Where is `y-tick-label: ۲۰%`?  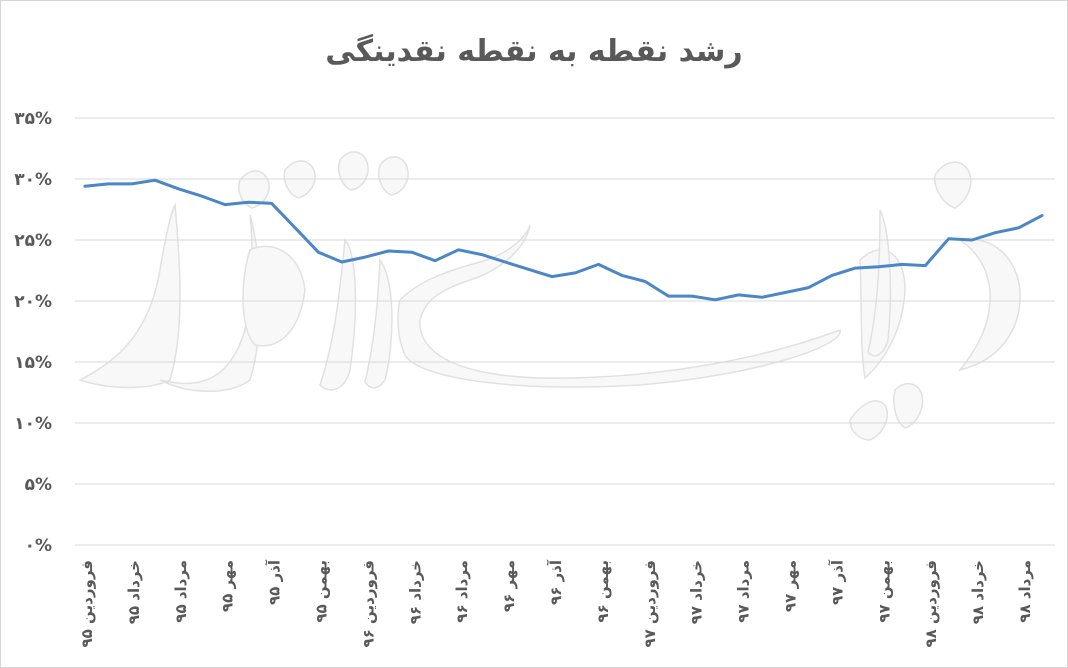 y-tick-label: ۲۰% is located at coordinates (33, 302).